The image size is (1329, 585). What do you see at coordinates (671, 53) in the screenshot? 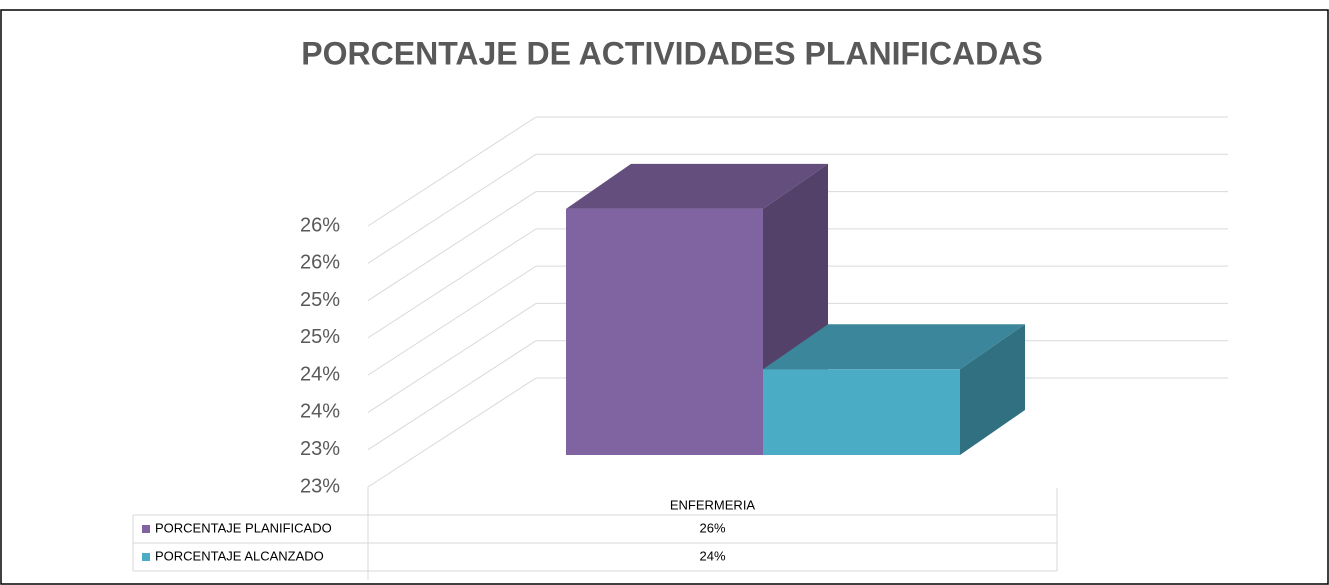
I see `chart-title: PORCENTAJE DE ACTIVIDADES PLANIFICADAS` at bounding box center [671, 53].